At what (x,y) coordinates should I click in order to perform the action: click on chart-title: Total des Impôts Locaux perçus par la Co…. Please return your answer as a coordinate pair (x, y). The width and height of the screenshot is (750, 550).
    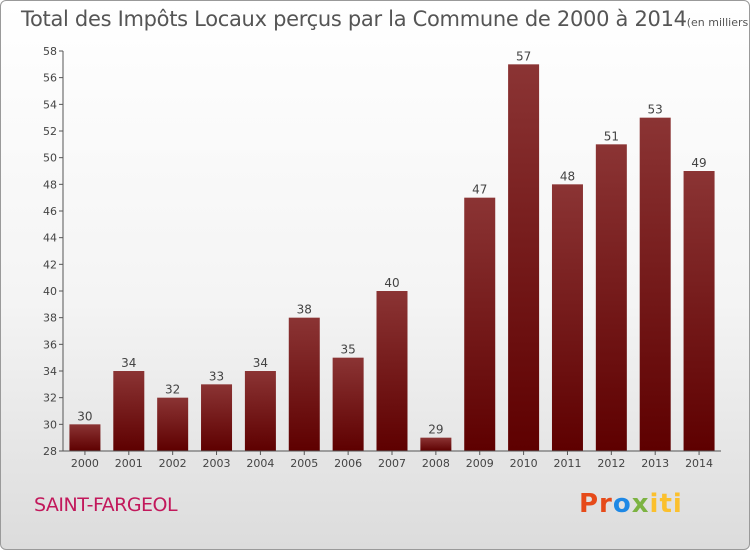
    Looking at the image, I should click on (385, 19).